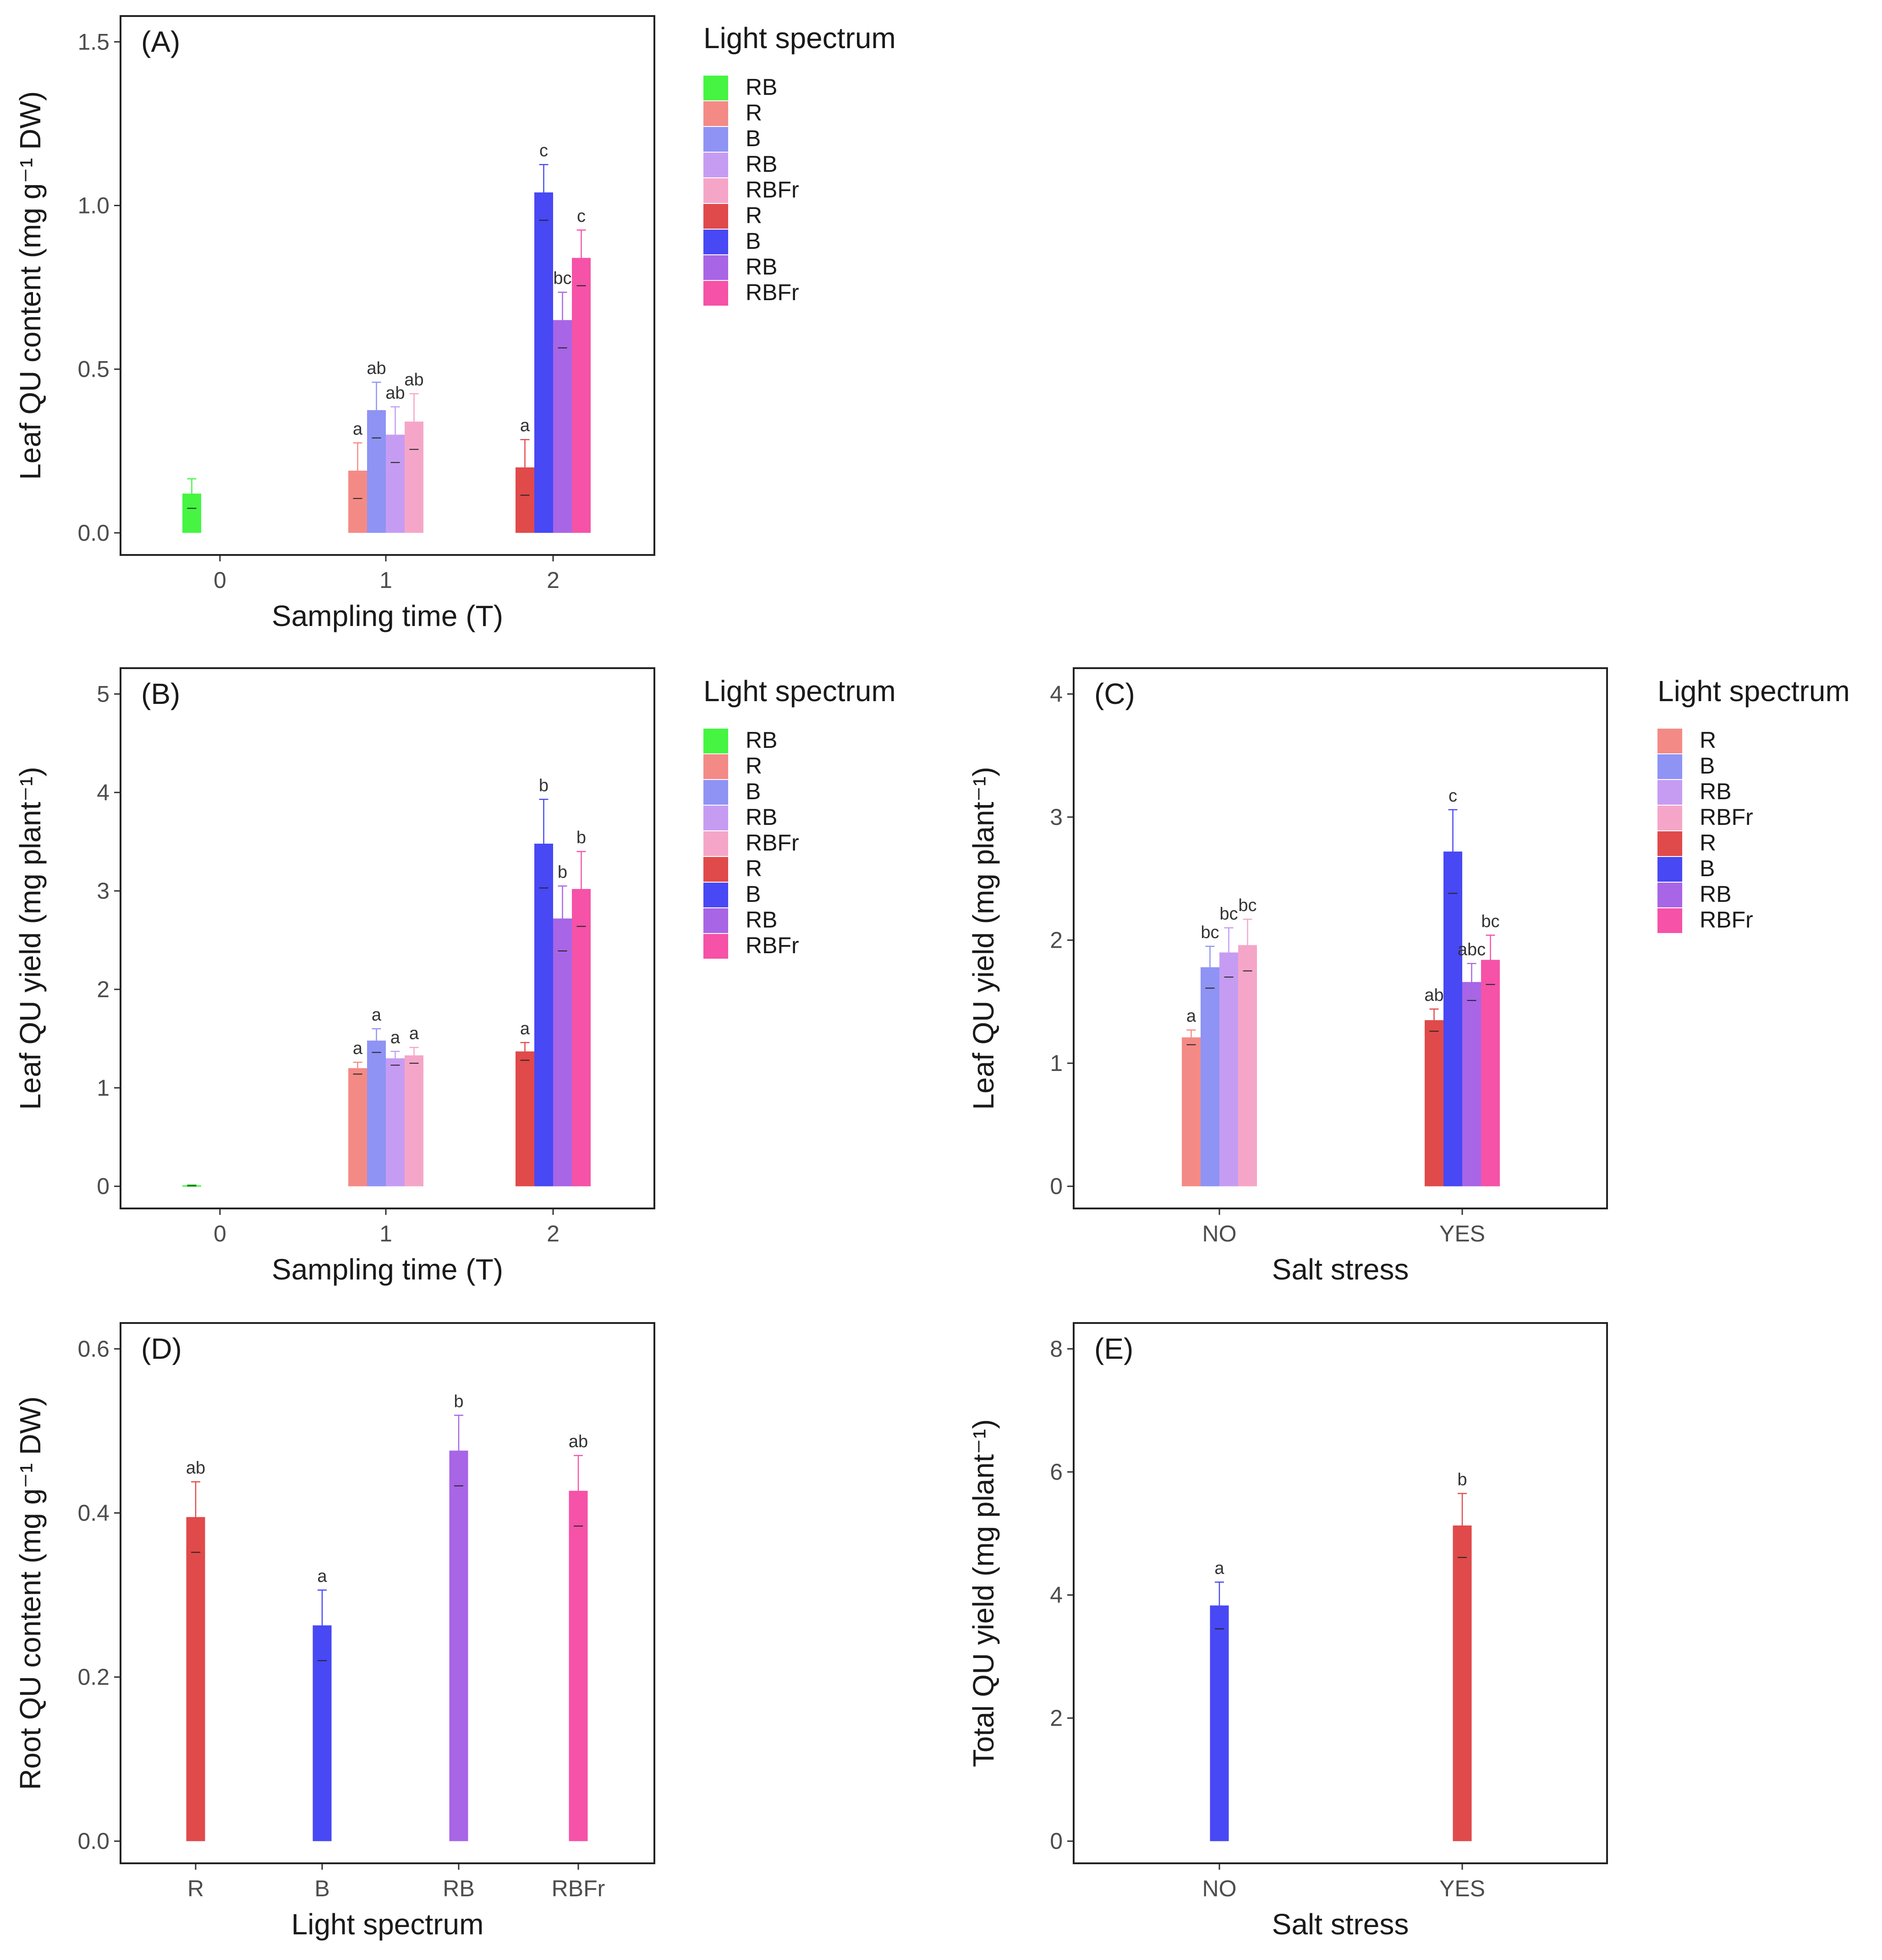 Image resolution: width=1882 pixels, height=1960 pixels. I want to click on bar-rbfr-rbfr, so click(578, 1666).